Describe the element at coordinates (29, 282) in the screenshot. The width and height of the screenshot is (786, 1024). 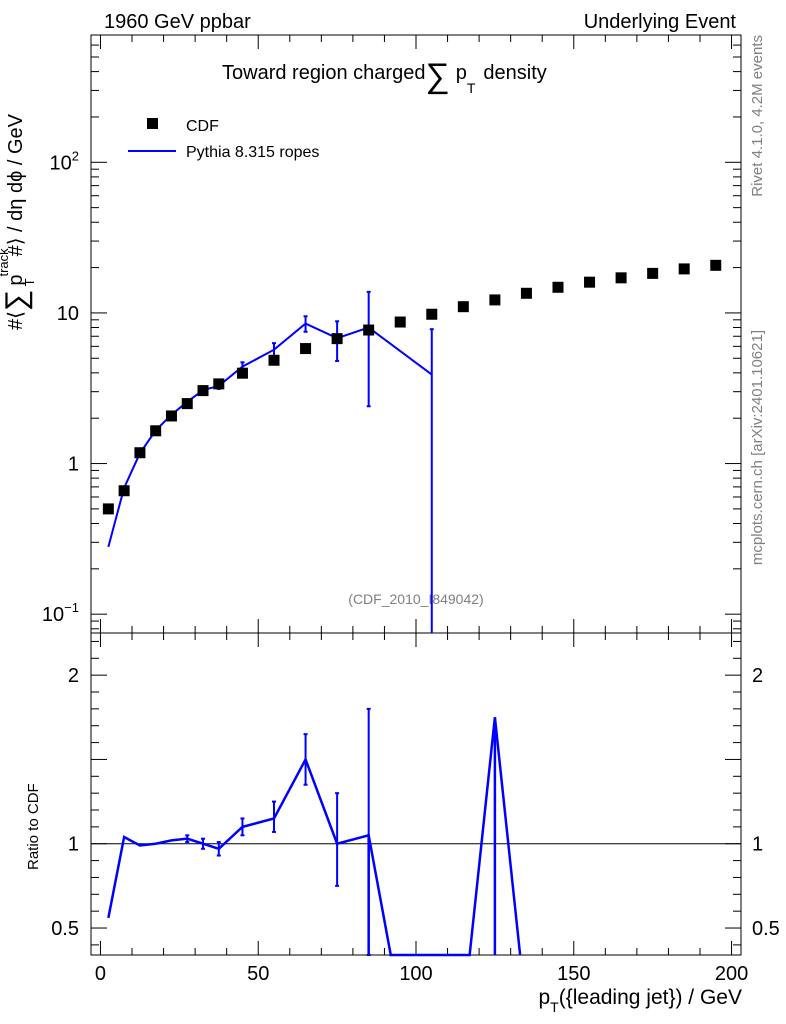
I see `ylabel-sub: T` at that location.